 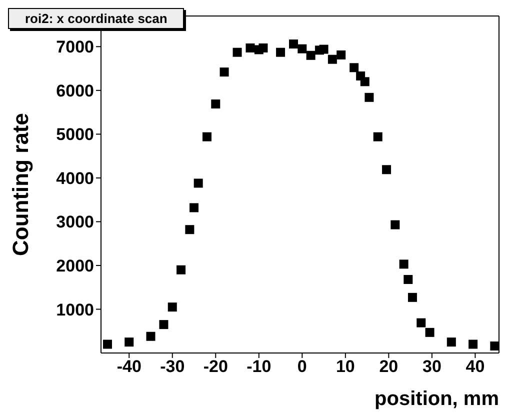 I want to click on chart-title: roi2: x coordinate scan, so click(x=96, y=18).